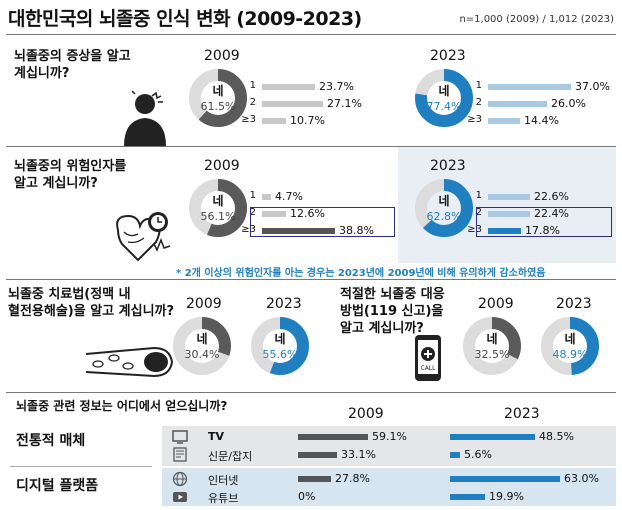  What do you see at coordinates (222, 56) in the screenshot?
I see `symptoms-year-2009: 2009` at bounding box center [222, 56].